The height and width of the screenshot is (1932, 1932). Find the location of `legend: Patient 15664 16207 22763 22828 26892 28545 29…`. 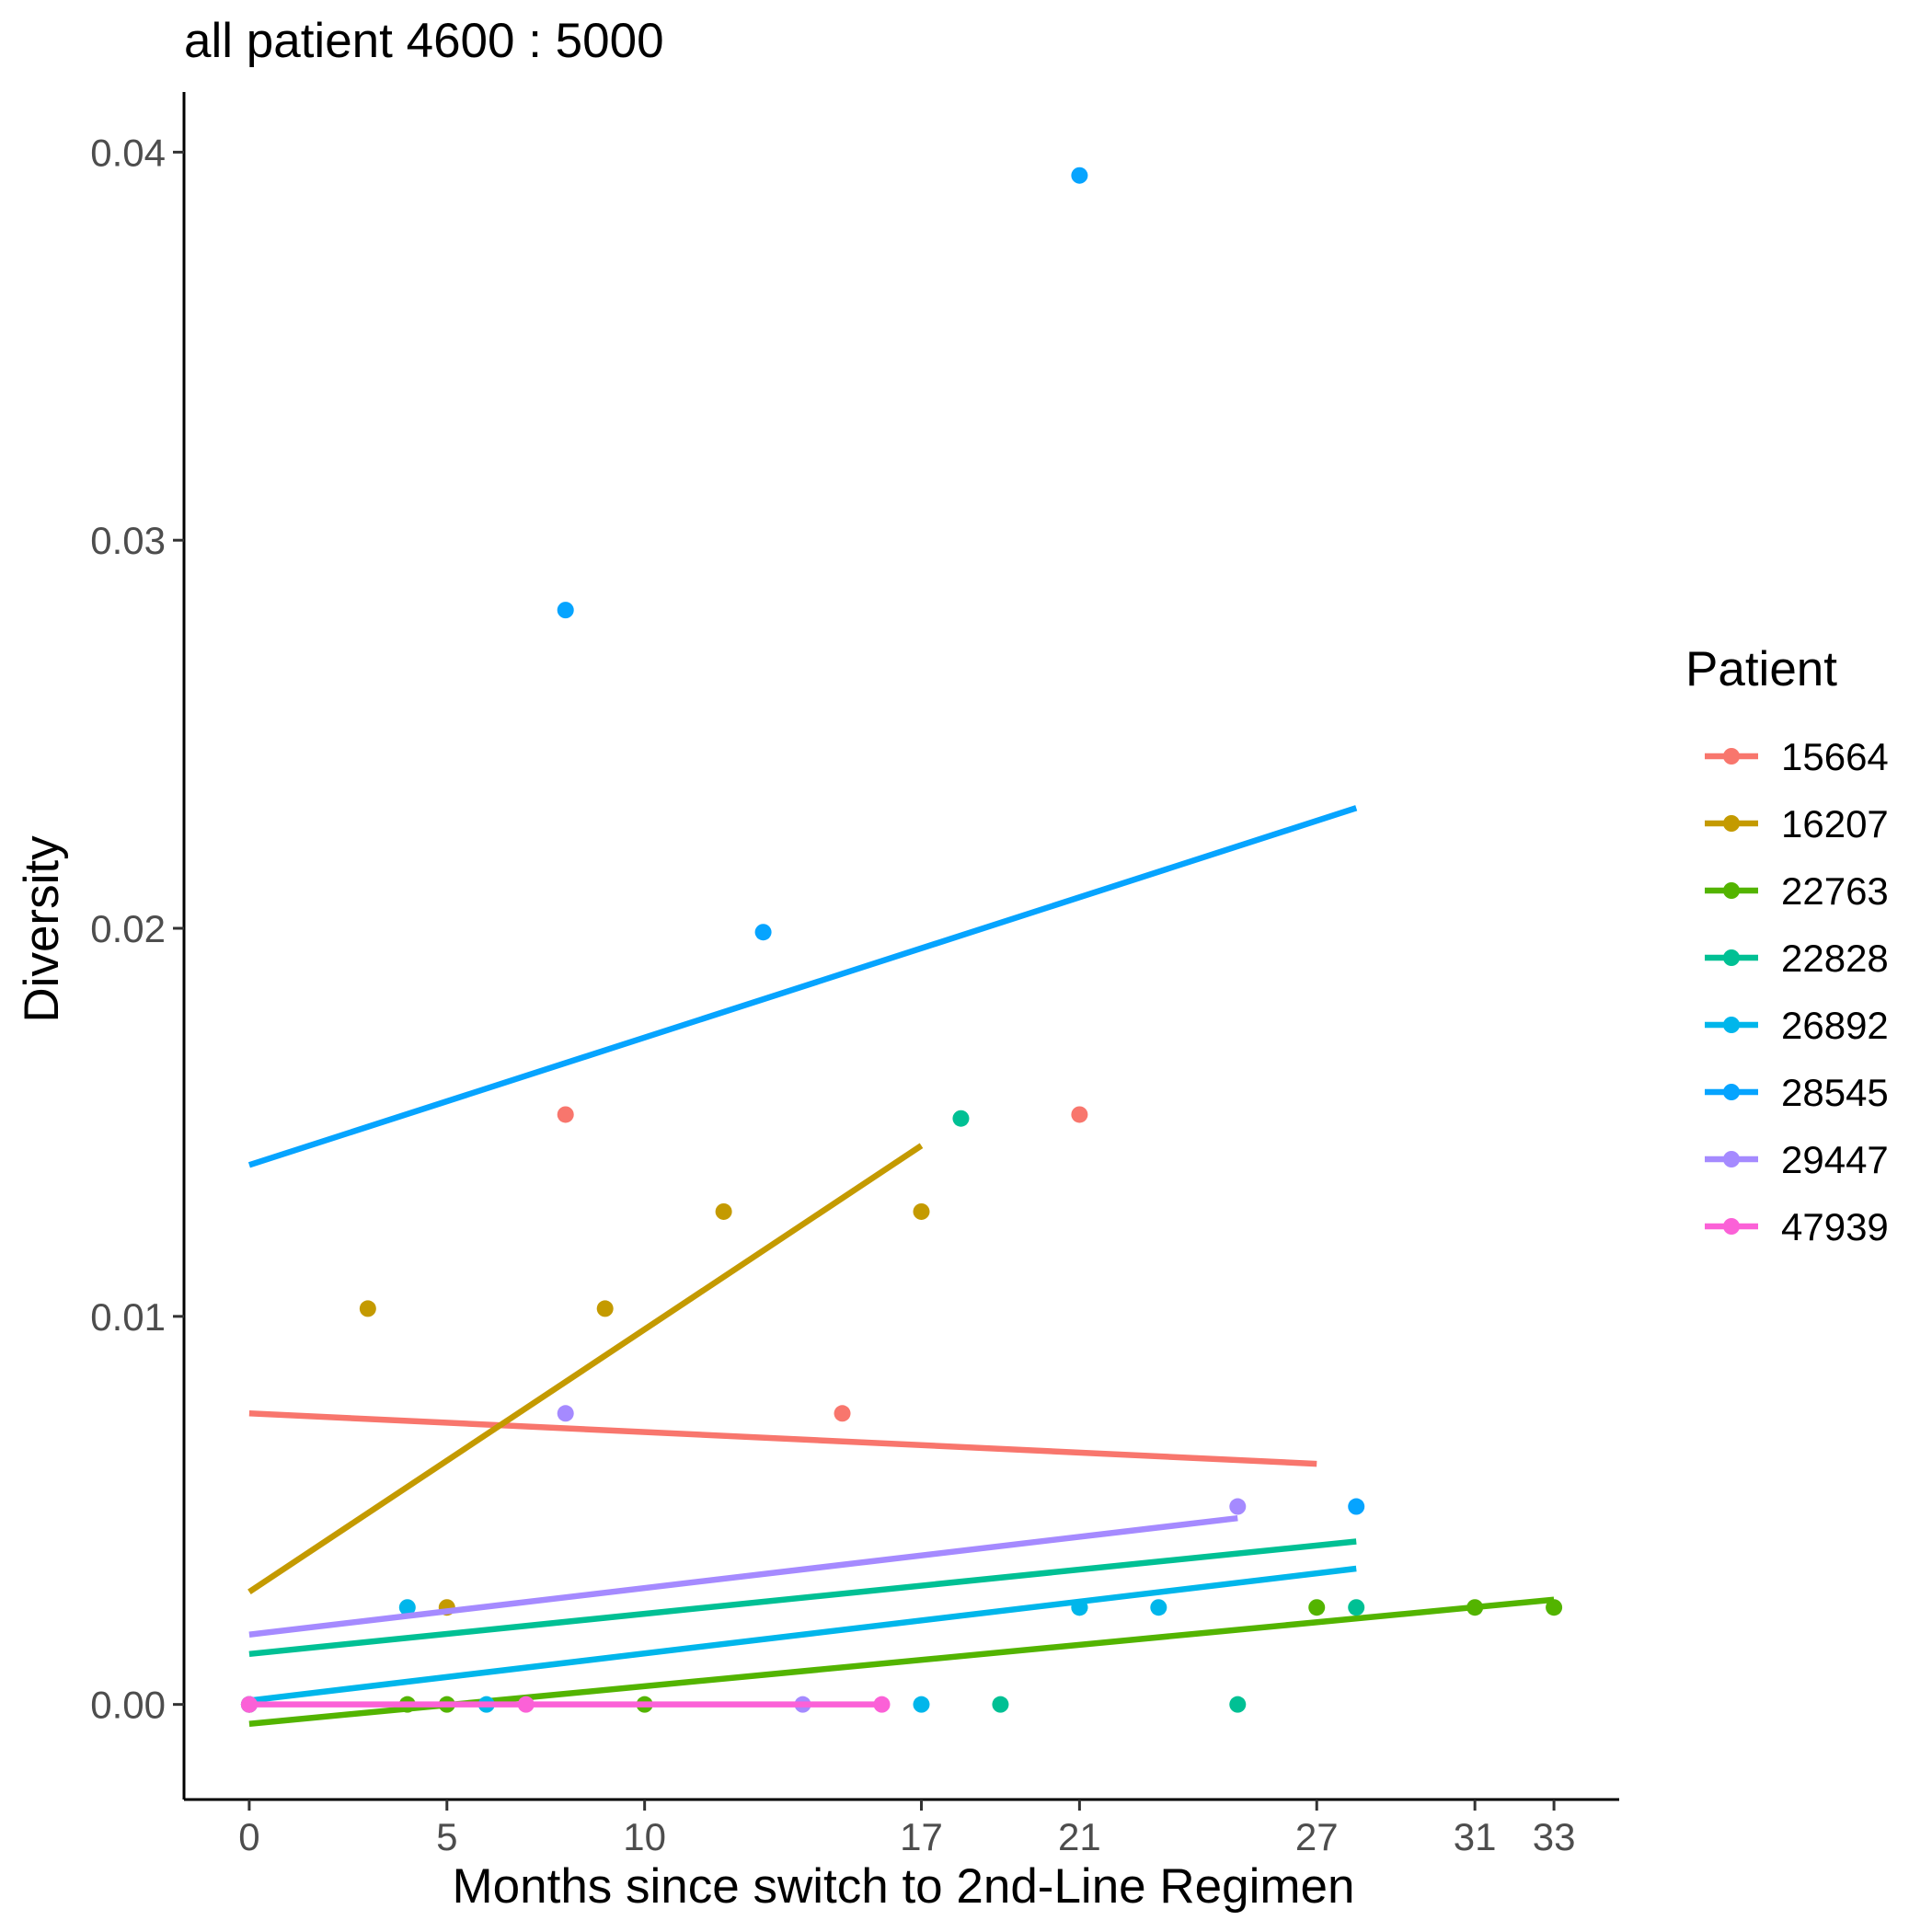

legend: Patient 15664 16207 22763 22828 26892 28545 29… is located at coordinates (1787, 945).